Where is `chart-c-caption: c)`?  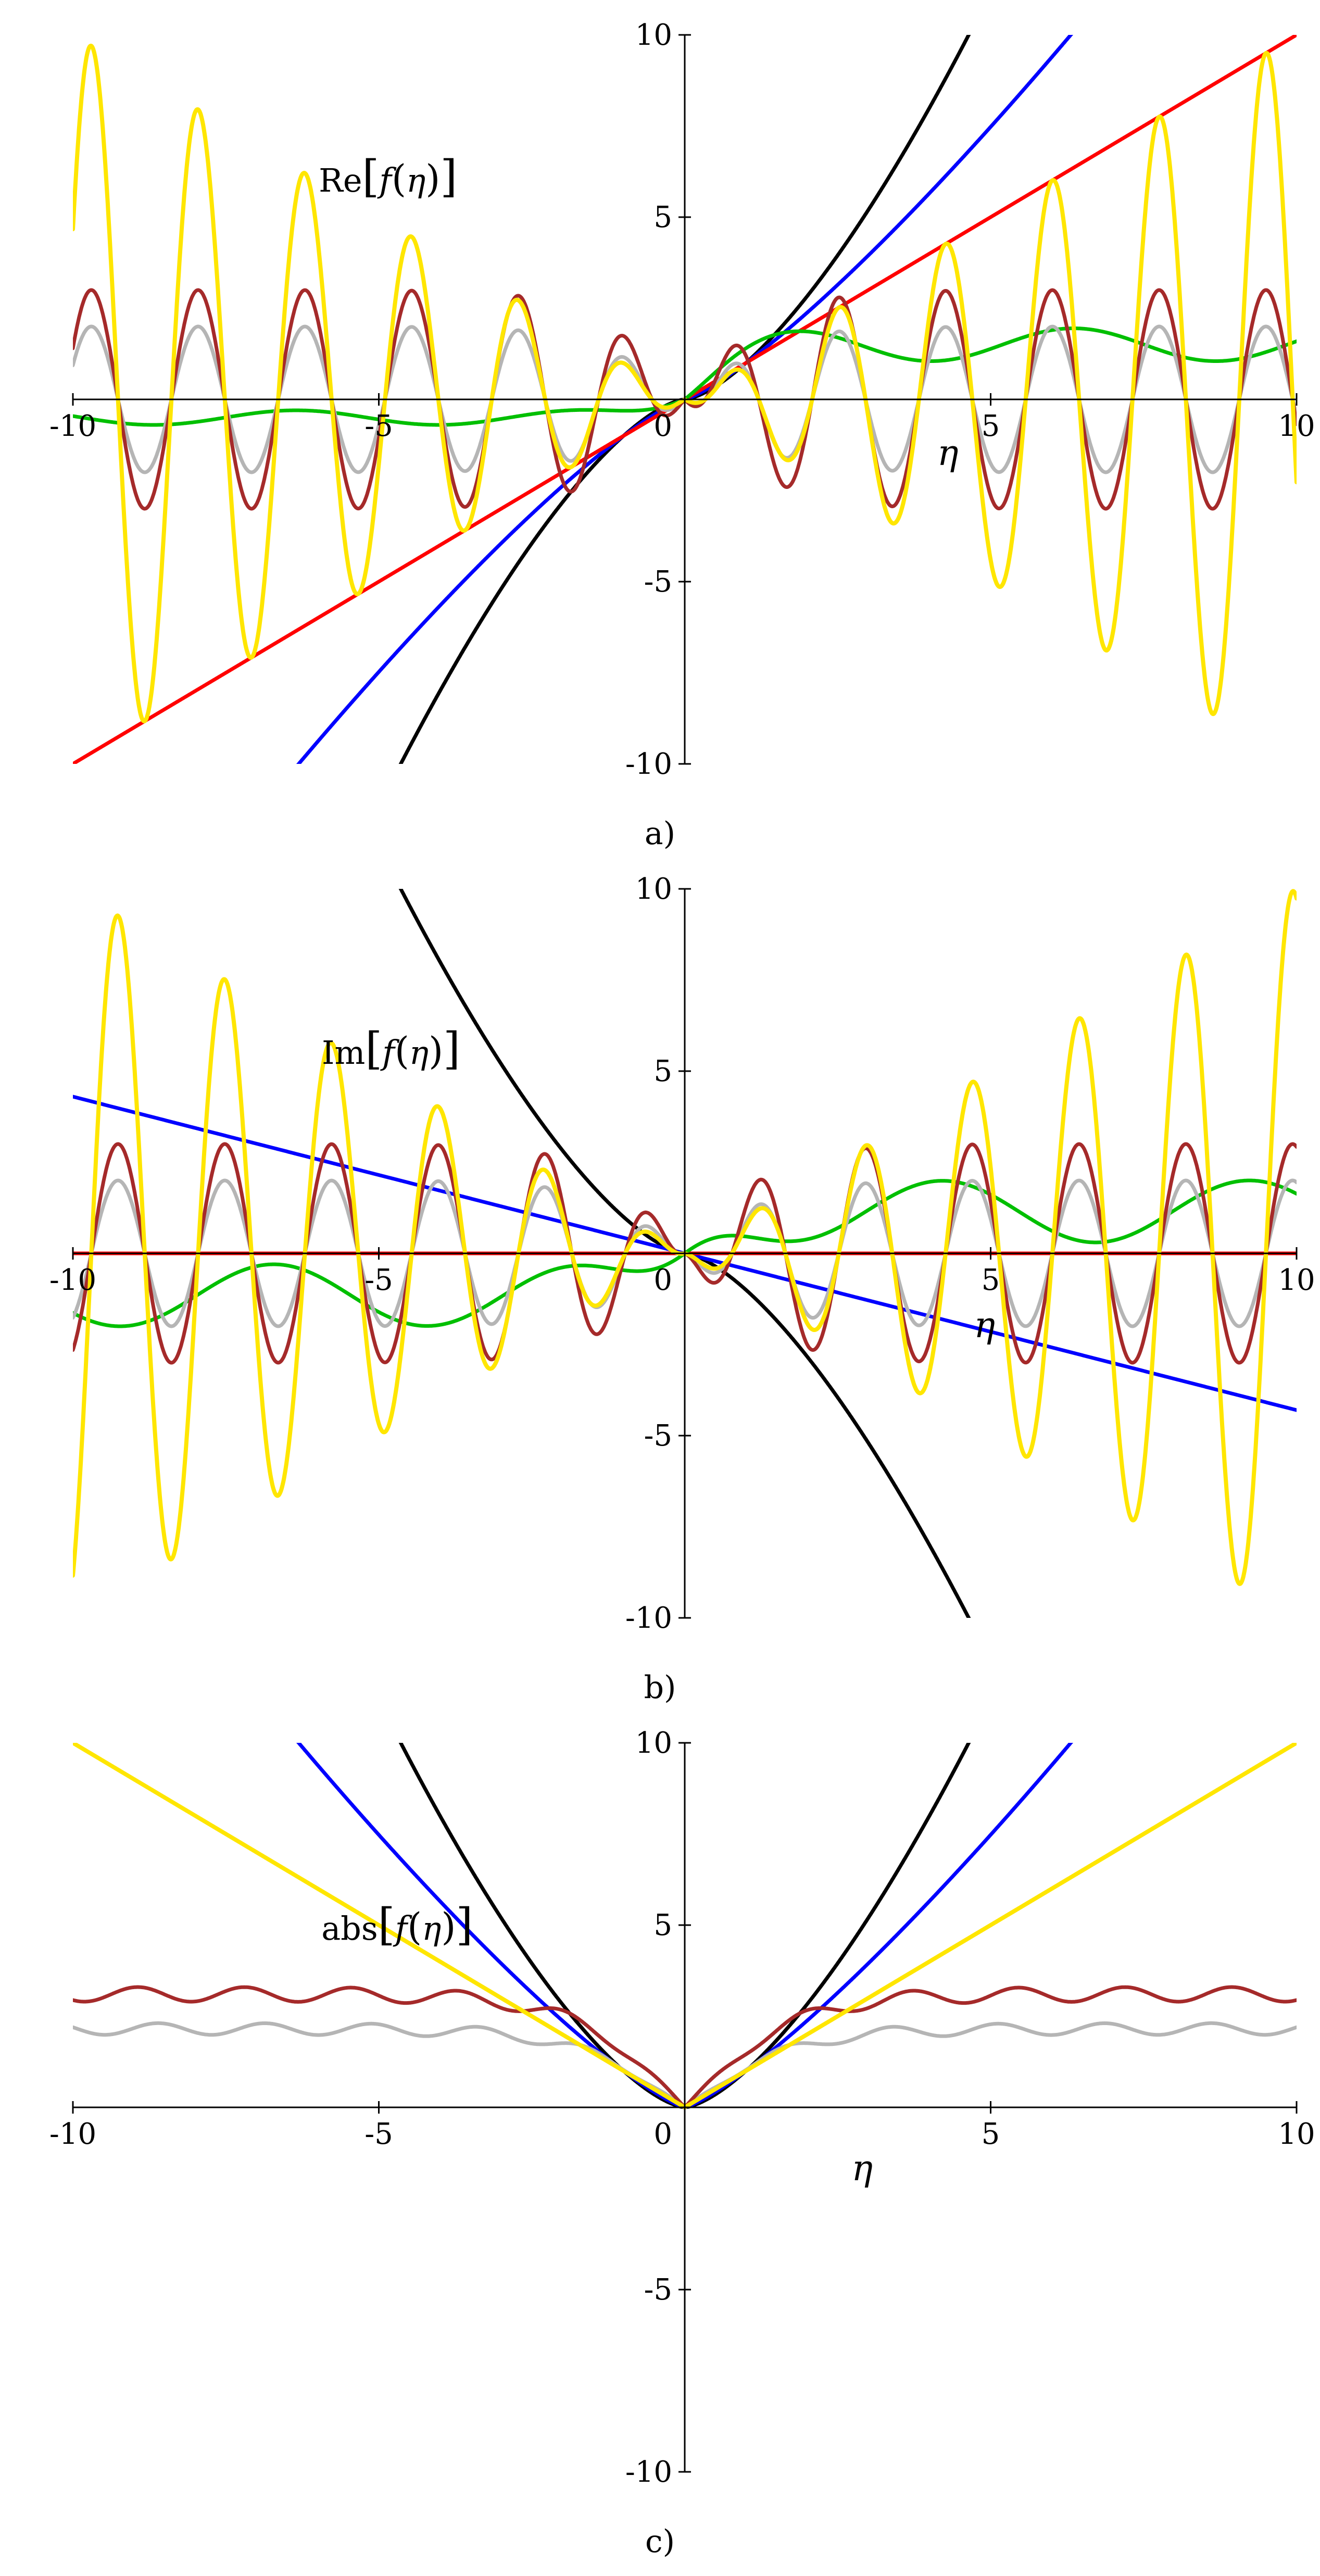 chart-c-caption: c) is located at coordinates (660, 2542).